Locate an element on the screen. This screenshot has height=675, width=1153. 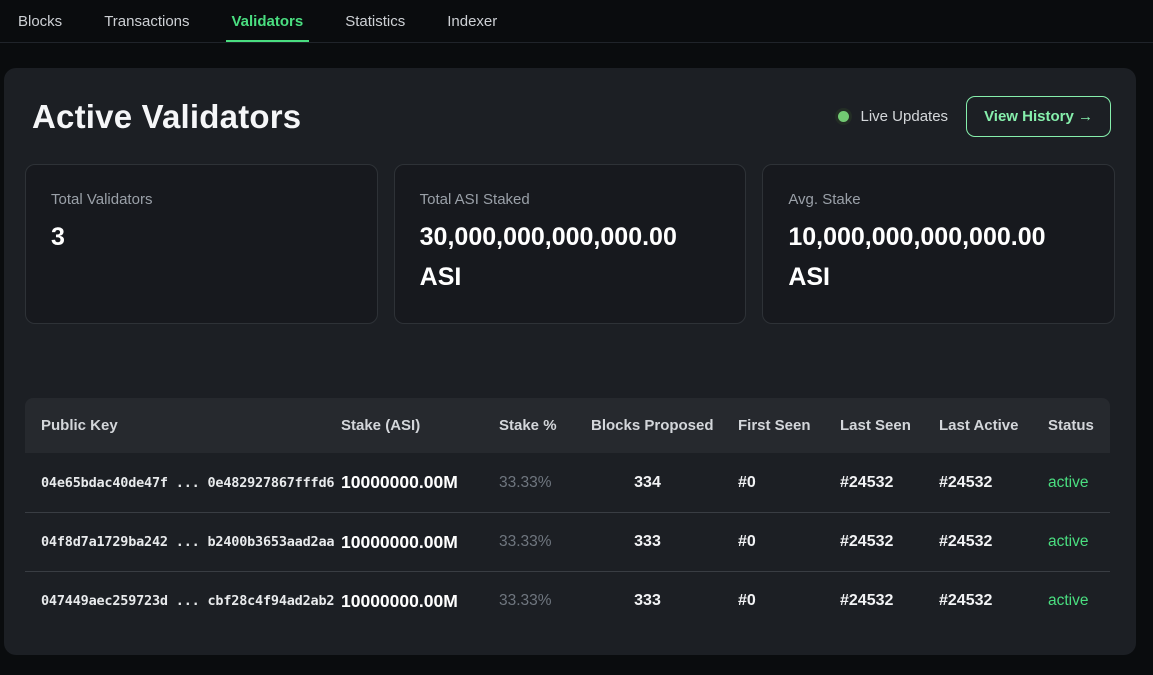
stat-label: Avg. Stake is located at coordinates (824, 199).